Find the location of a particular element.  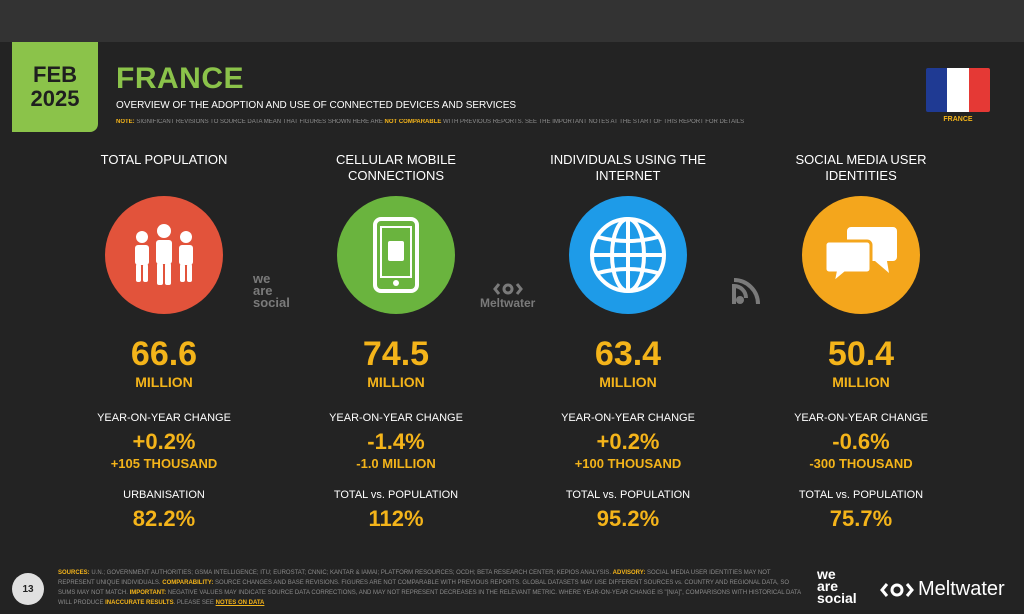

wearesocial-watermark: we are social is located at coordinates (271, 290).